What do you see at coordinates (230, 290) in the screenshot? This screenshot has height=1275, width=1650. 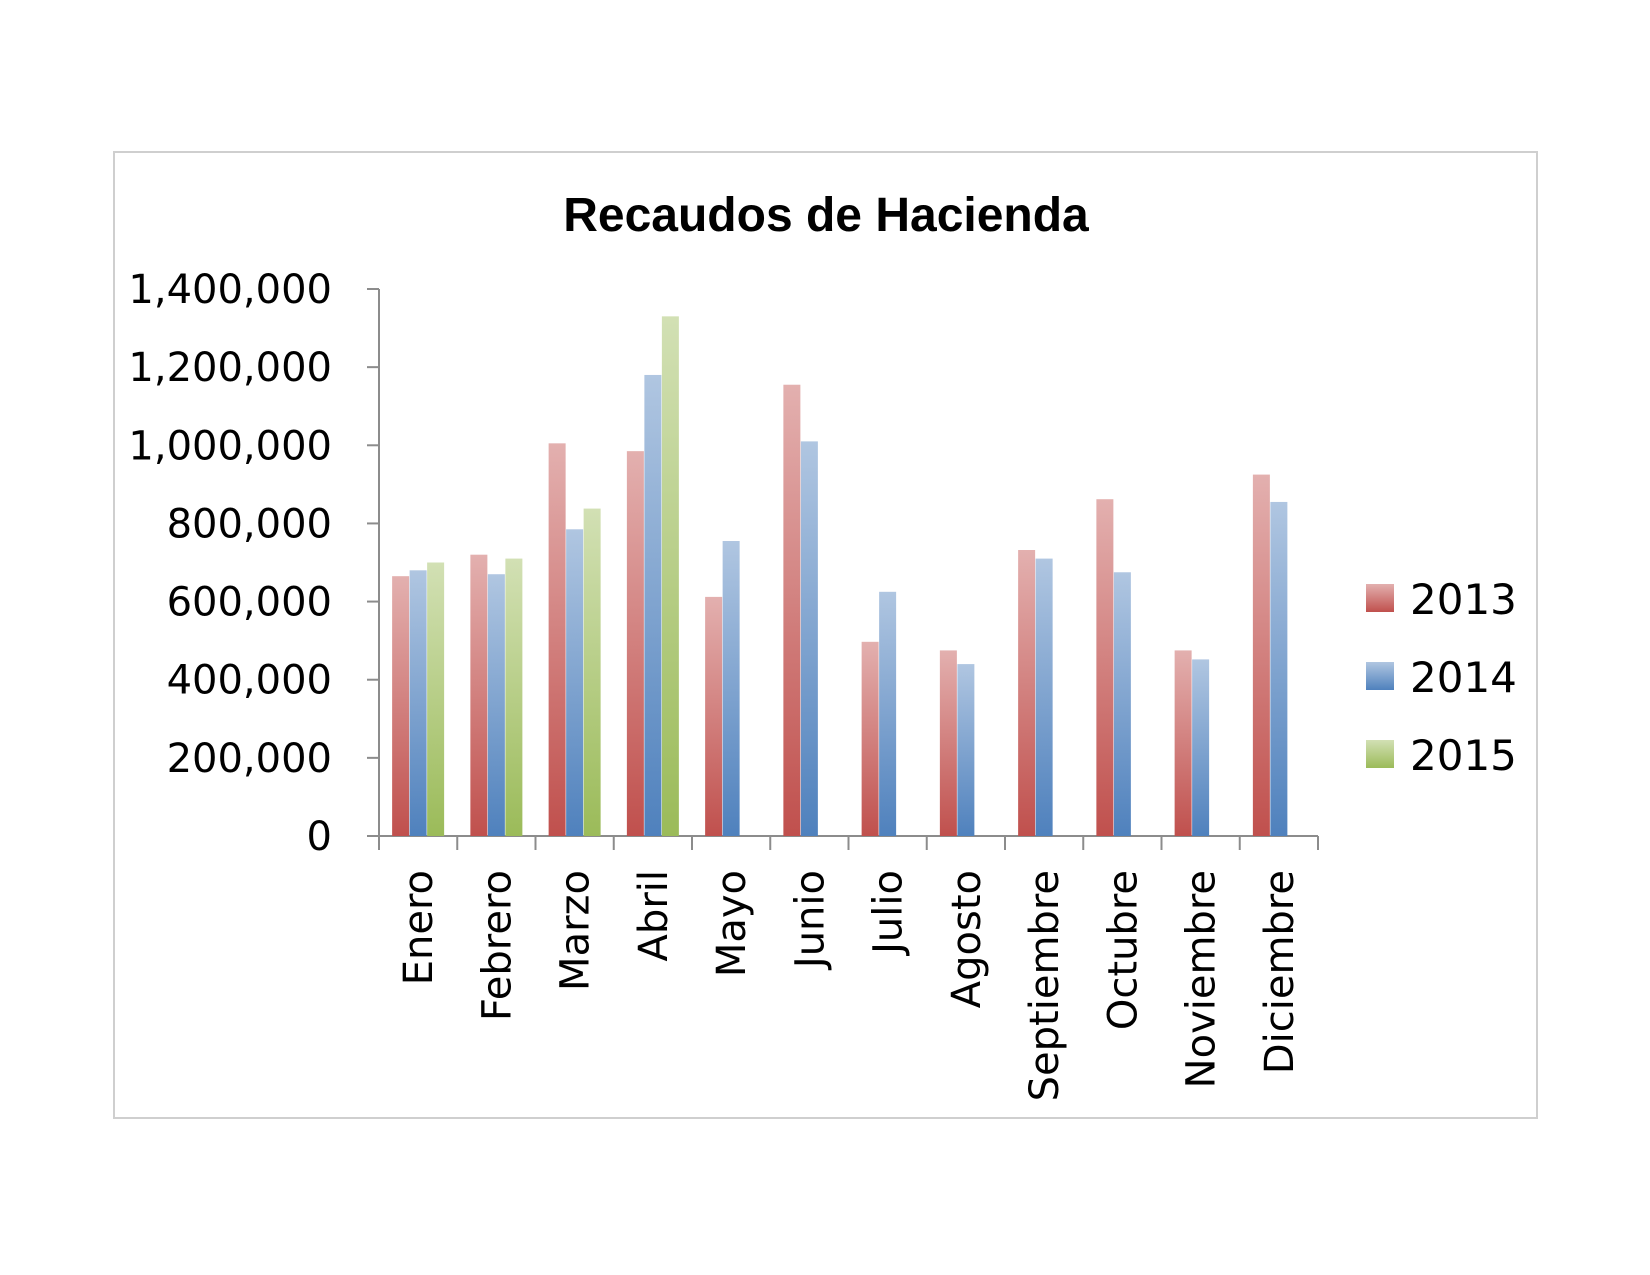 I see `y-tick-label: 1,400,000` at bounding box center [230, 290].